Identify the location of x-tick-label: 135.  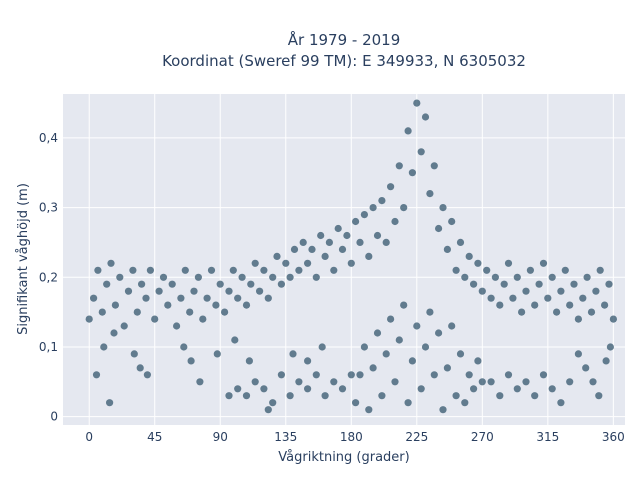
(285, 437).